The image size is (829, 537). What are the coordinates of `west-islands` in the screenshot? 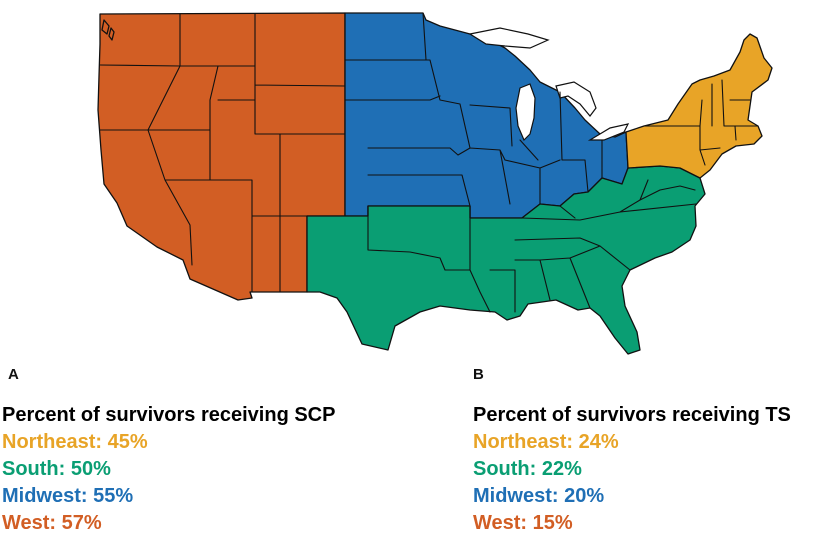 It's located at (108, 30).